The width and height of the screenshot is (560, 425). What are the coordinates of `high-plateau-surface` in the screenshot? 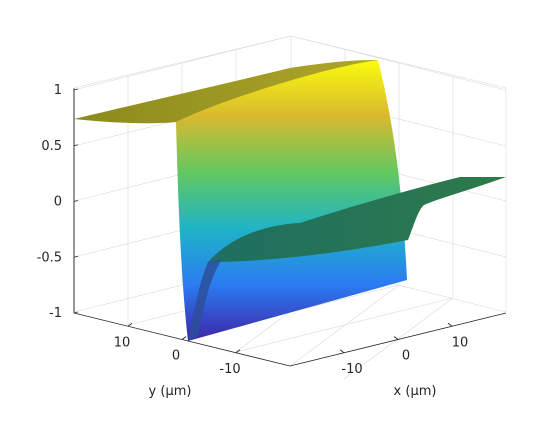 It's located at (226, 92).